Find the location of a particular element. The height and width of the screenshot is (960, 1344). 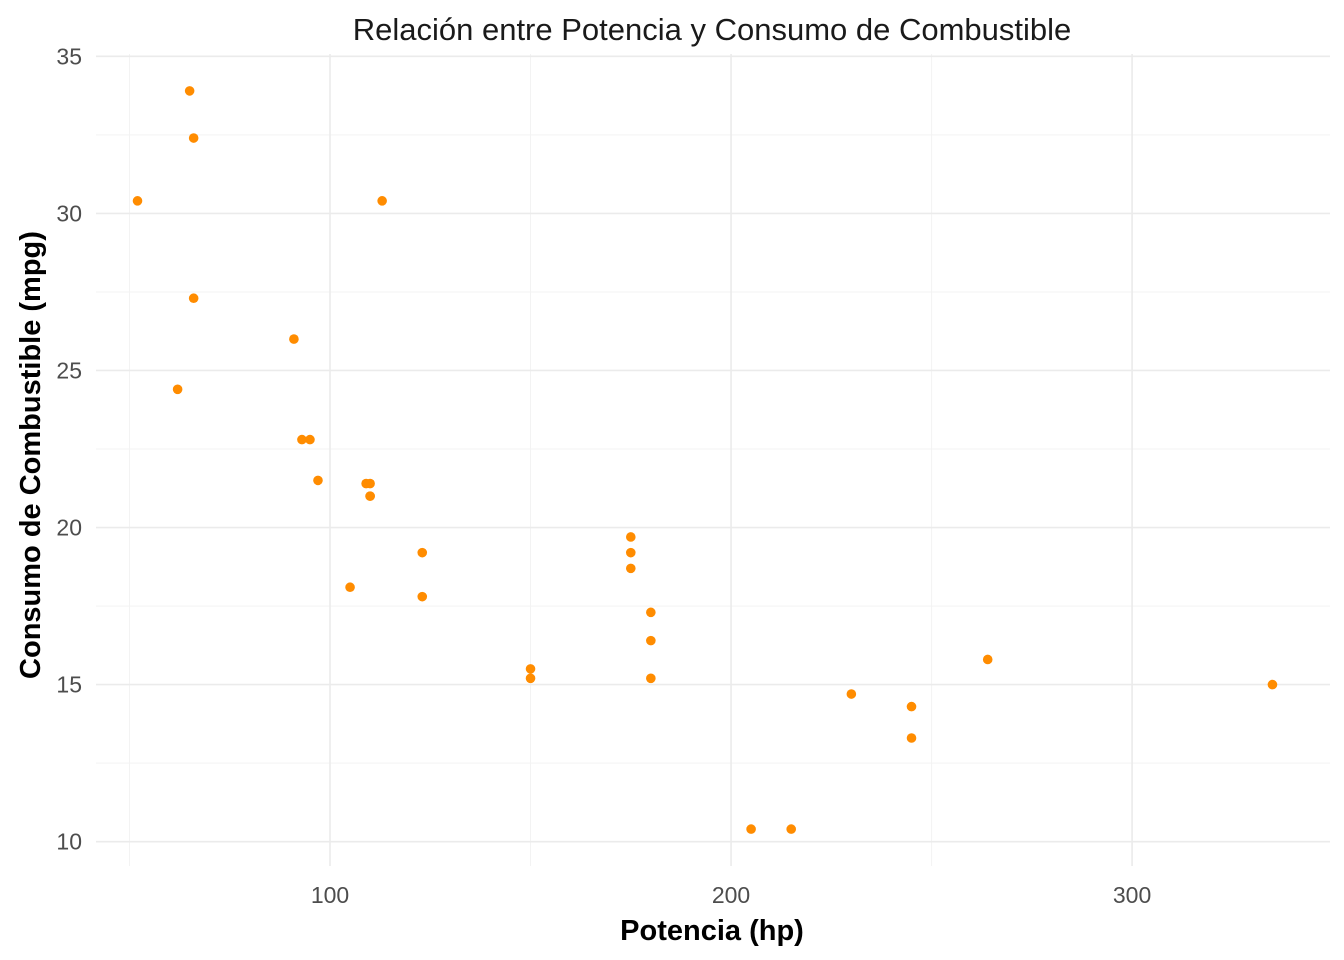

x-axis-tick-labels: 100 200 300 is located at coordinates (731, 895).